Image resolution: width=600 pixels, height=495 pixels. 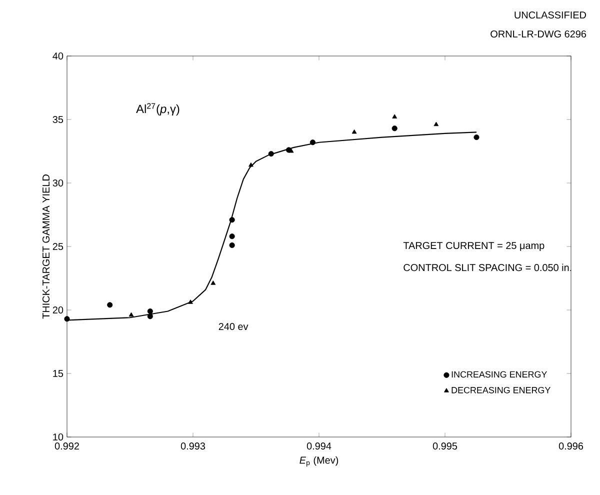 I want to click on y-tick-label: 10, so click(x=58, y=437).